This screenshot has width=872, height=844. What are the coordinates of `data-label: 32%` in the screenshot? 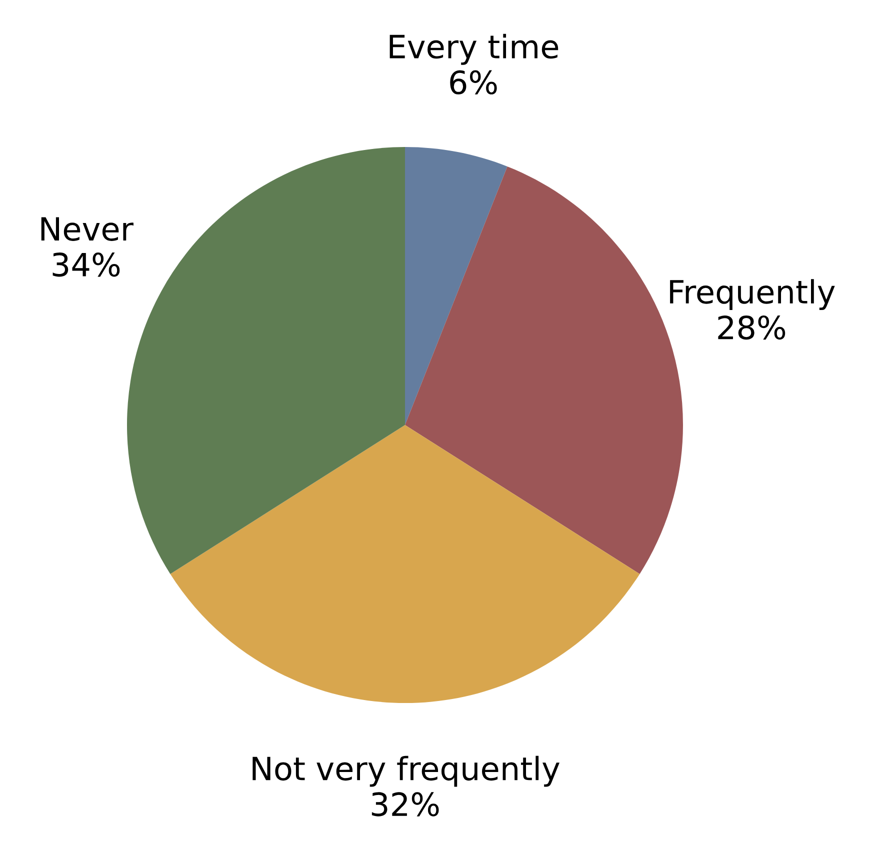 It's located at (405, 804).